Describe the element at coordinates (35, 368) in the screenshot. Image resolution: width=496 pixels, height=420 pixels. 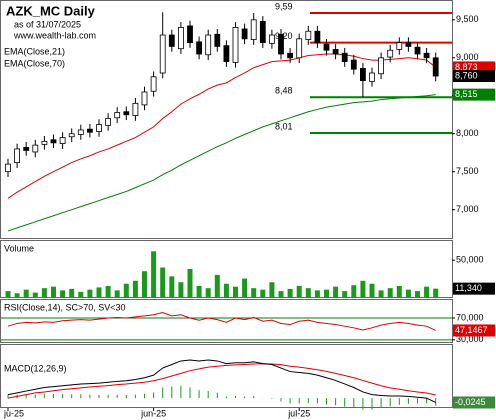
I see `panel-title: MACD(12,26,9)` at that location.